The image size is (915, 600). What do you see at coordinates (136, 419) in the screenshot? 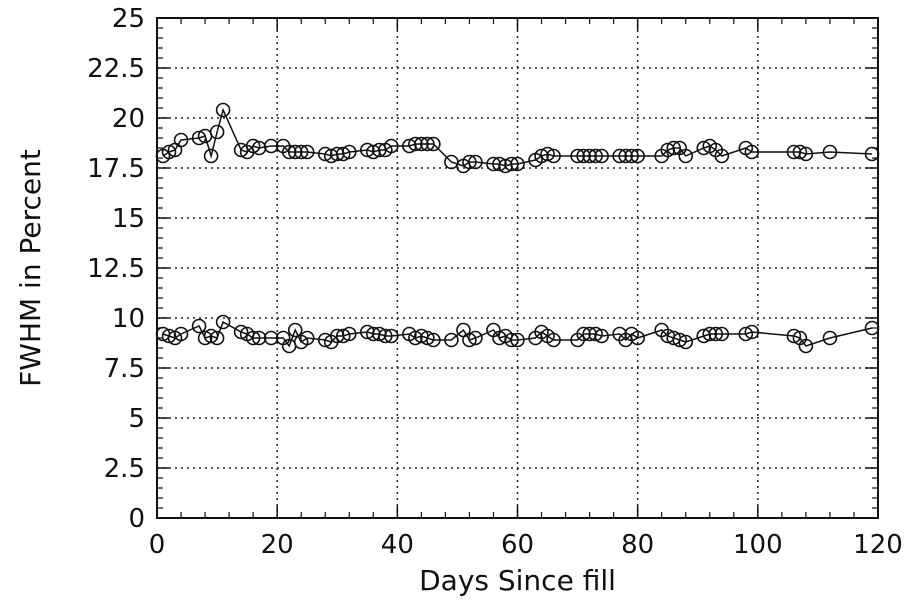
I see `y-tick-label: 5` at bounding box center [136, 419].